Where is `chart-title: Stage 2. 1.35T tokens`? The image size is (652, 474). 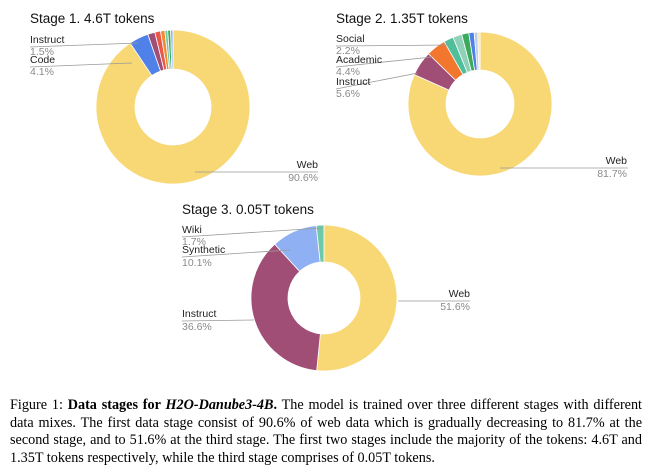
chart-title: Stage 2. 1.35T tokens is located at coordinates (402, 18).